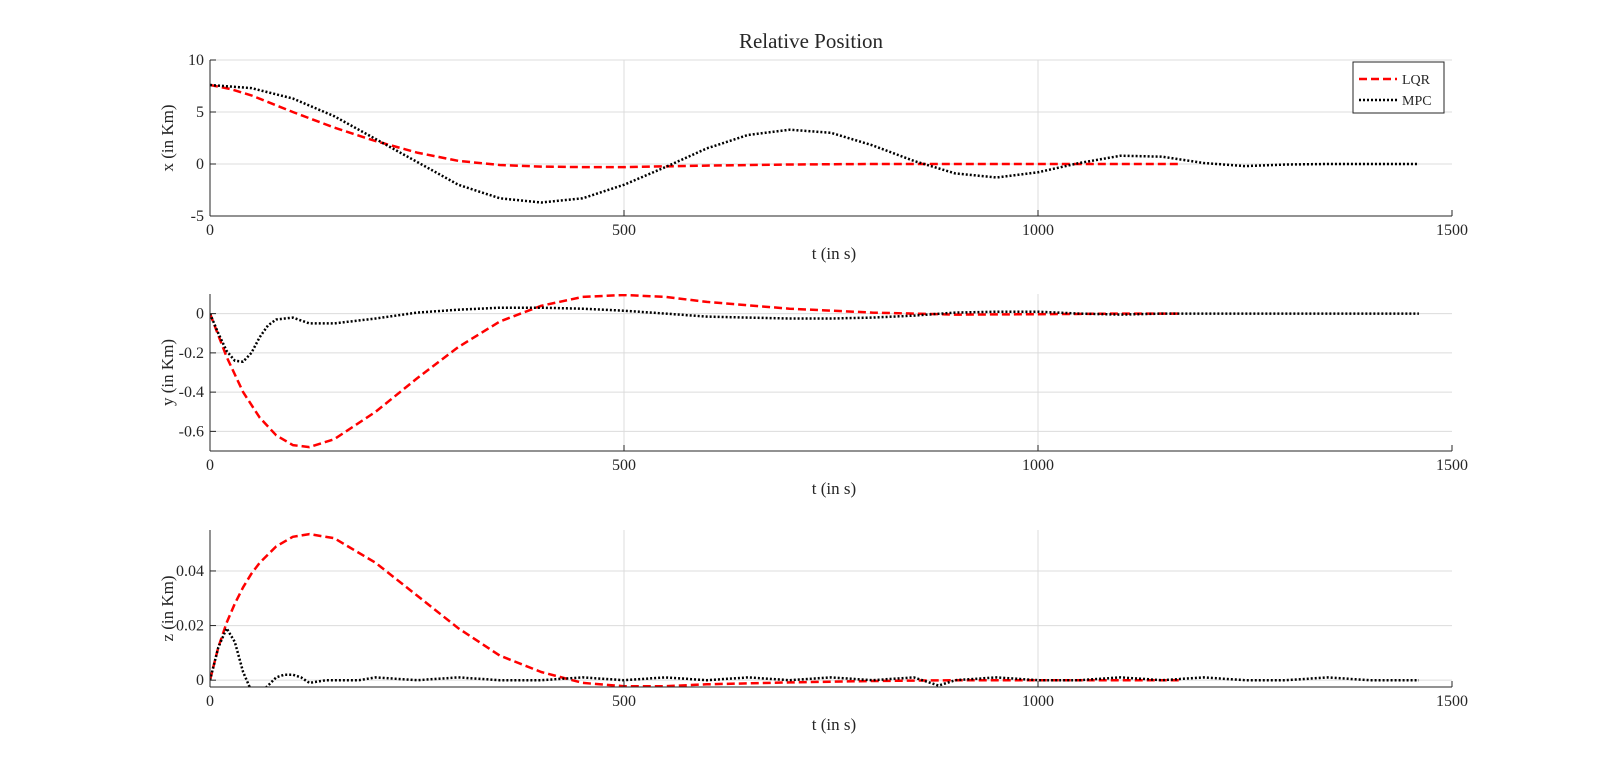 The height and width of the screenshot is (783, 1600). Describe the element at coordinates (624, 701) in the screenshot. I see `z-x-tick-label-1: 500` at that location.